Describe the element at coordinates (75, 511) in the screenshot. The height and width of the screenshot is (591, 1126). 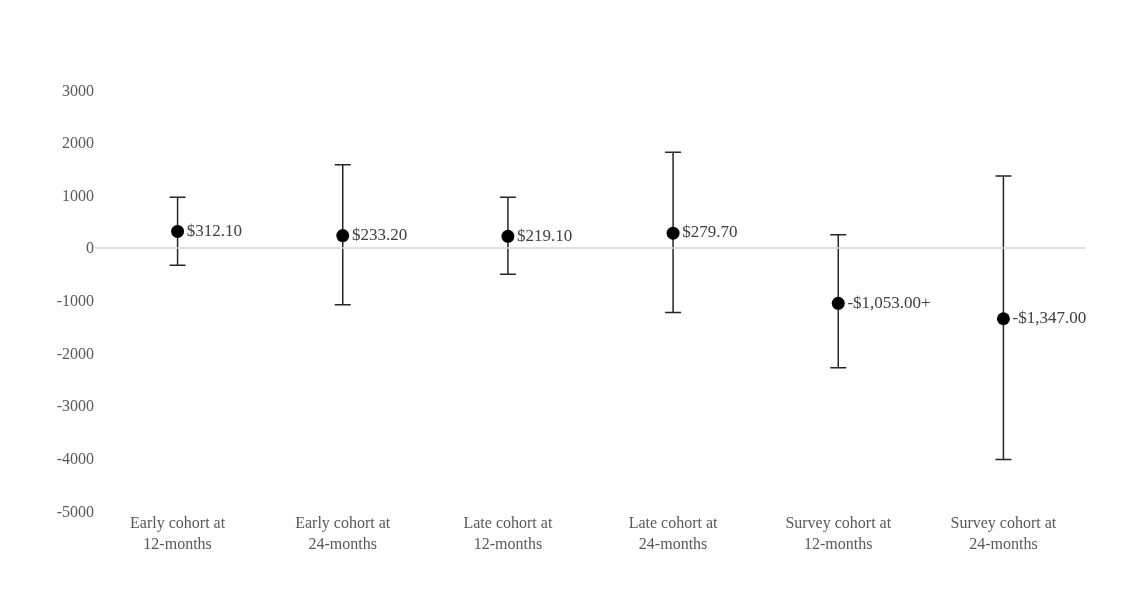
I see `y-tick-label: -5000` at that location.